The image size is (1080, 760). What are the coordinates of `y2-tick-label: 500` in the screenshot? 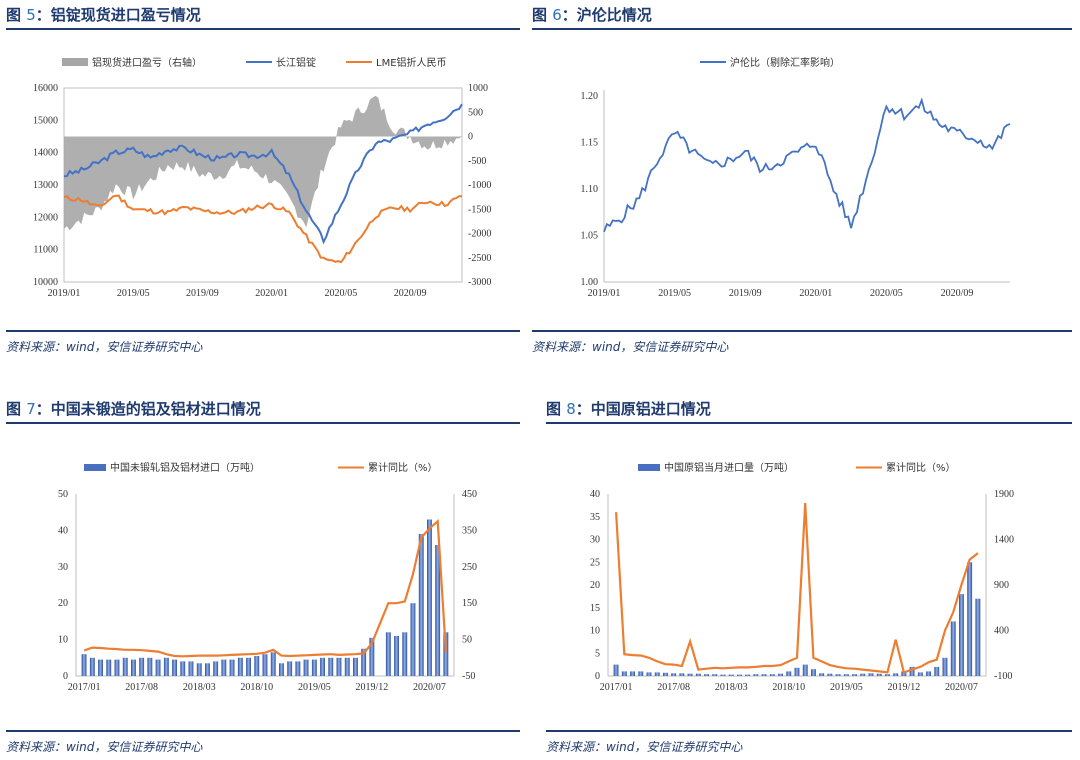 It's located at (475, 112).